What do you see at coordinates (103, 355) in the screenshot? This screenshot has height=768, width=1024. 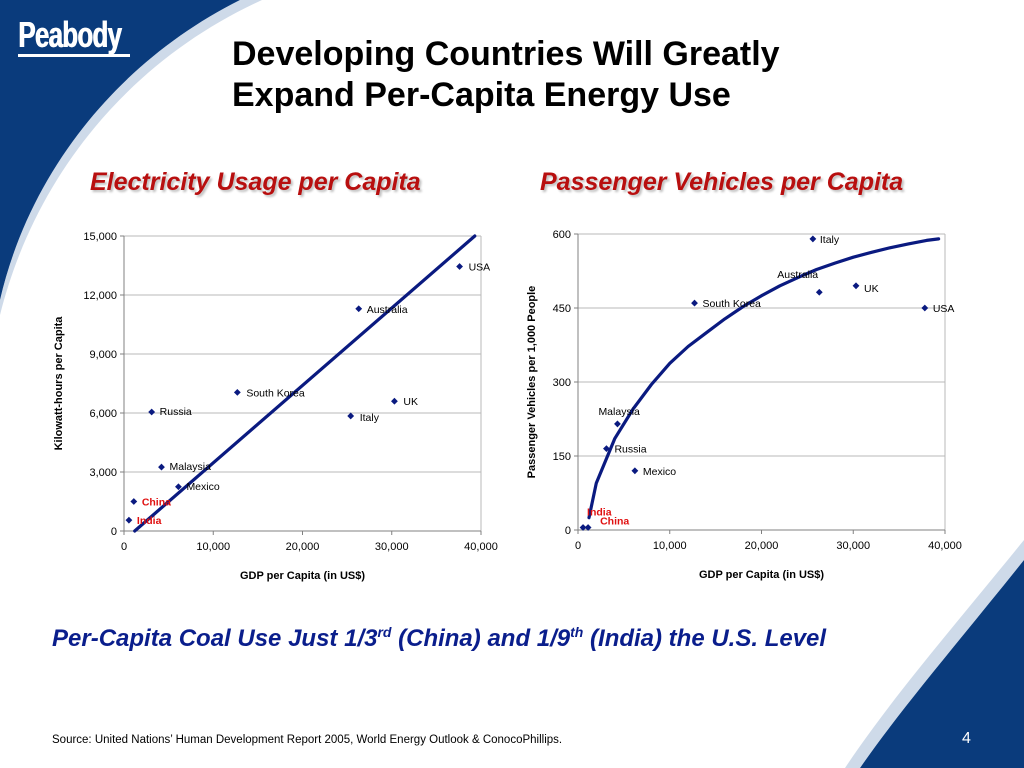 I see `y-tick-label: 9,000` at bounding box center [103, 355].